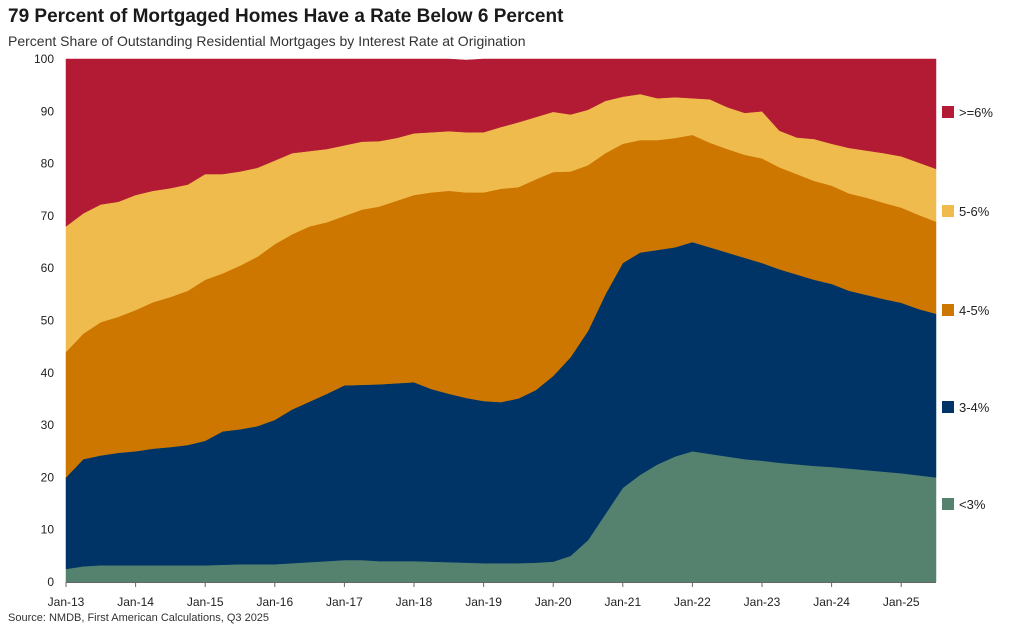  Describe the element at coordinates (48, 111) in the screenshot. I see `y-tick-label: 90` at that location.